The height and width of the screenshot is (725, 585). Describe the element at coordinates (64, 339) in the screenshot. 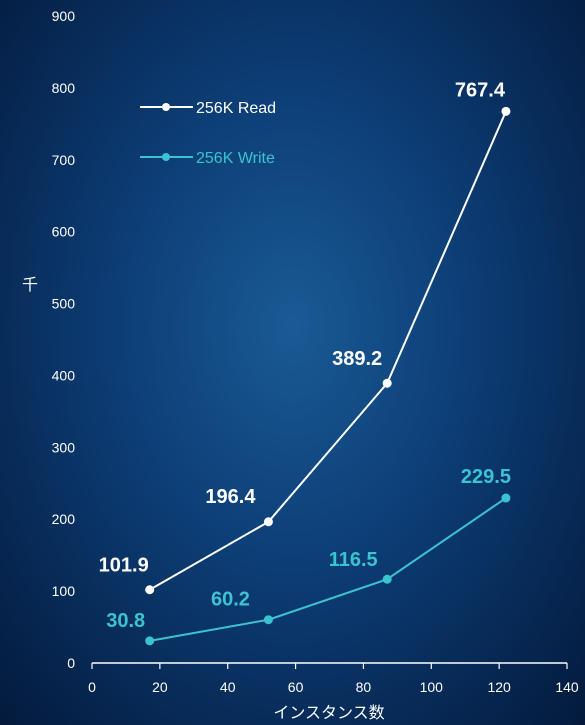

I see `y-ticks: 0 100 200 300 400 500 600 700 800 900` at that location.